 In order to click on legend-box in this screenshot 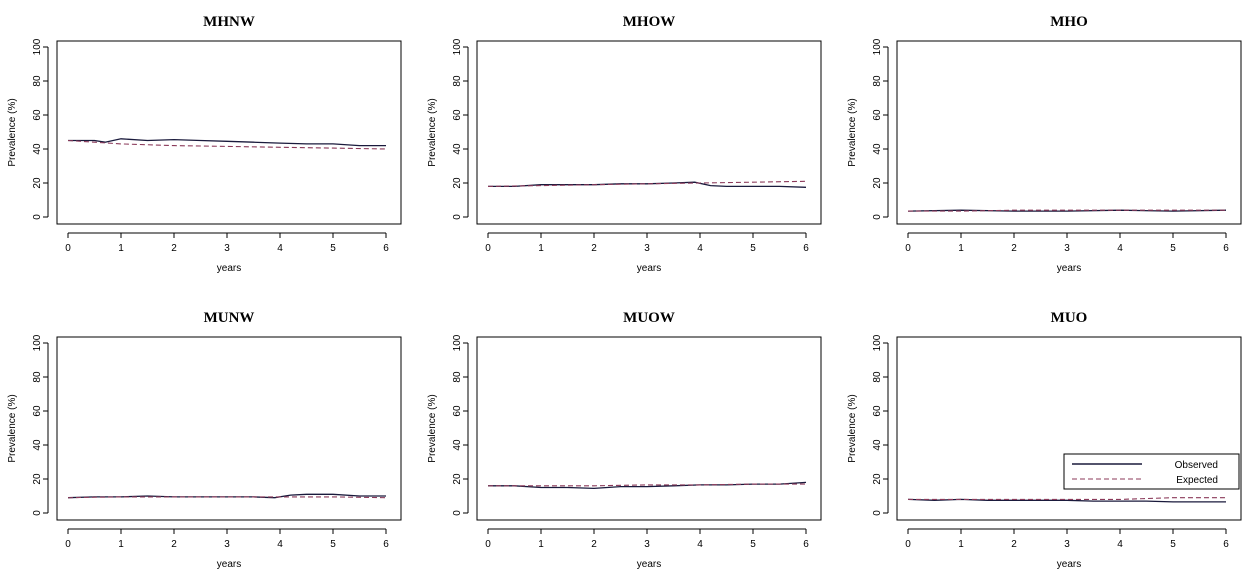, I will do `click(1151, 471)`.